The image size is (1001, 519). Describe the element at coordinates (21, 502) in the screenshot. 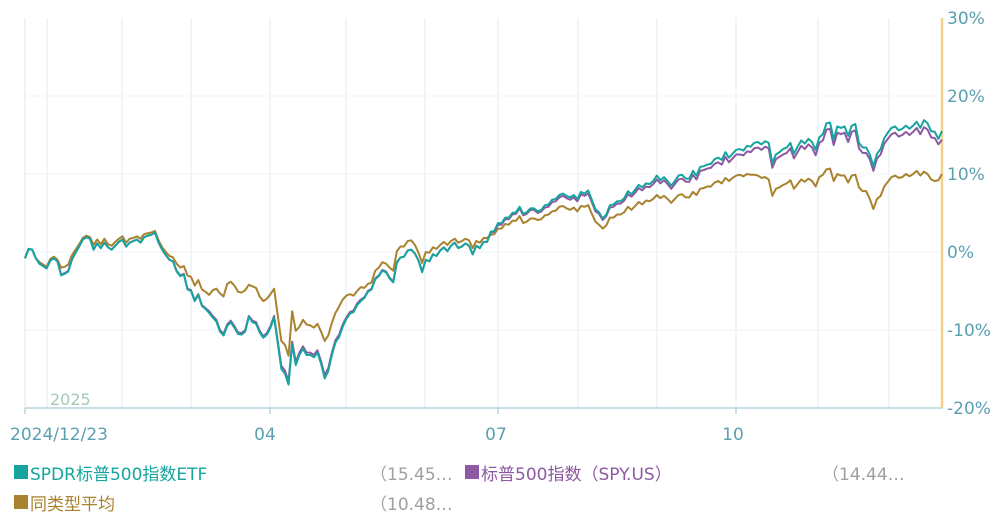

I see `legend-swatch-peer-average` at that location.